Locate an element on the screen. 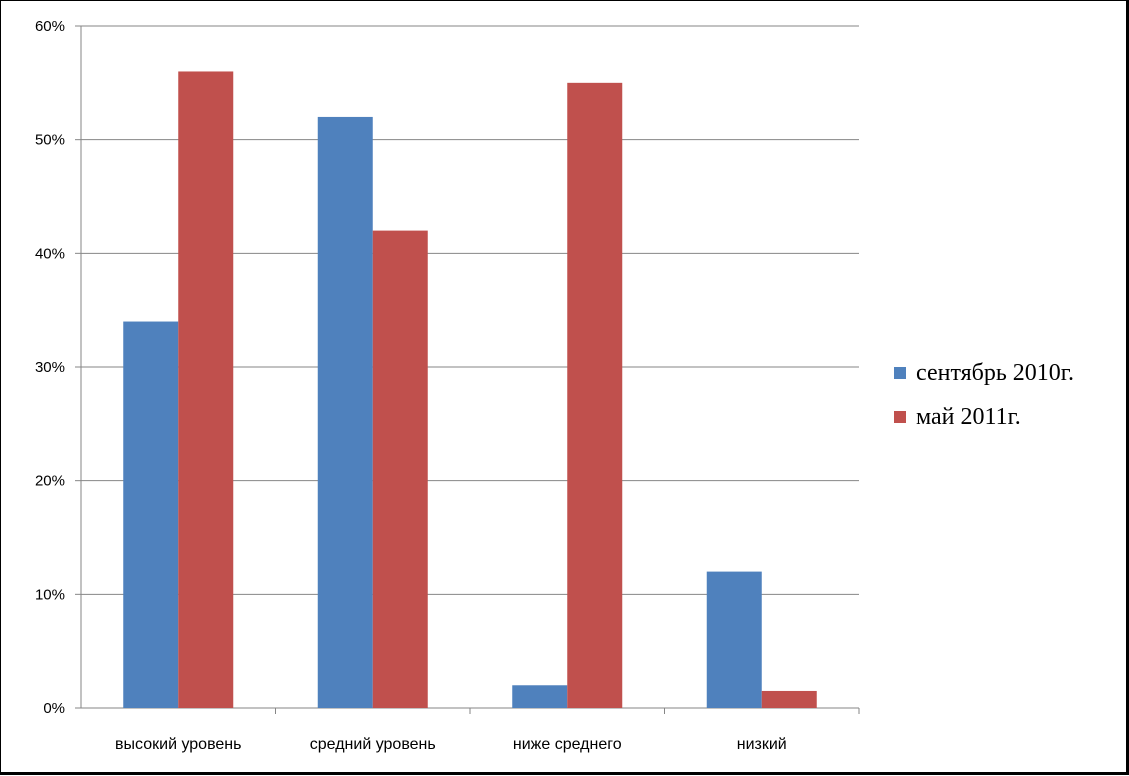 Image resolution: width=1129 pixels, height=776 pixels. y-tick-label: 10% is located at coordinates (50, 594).